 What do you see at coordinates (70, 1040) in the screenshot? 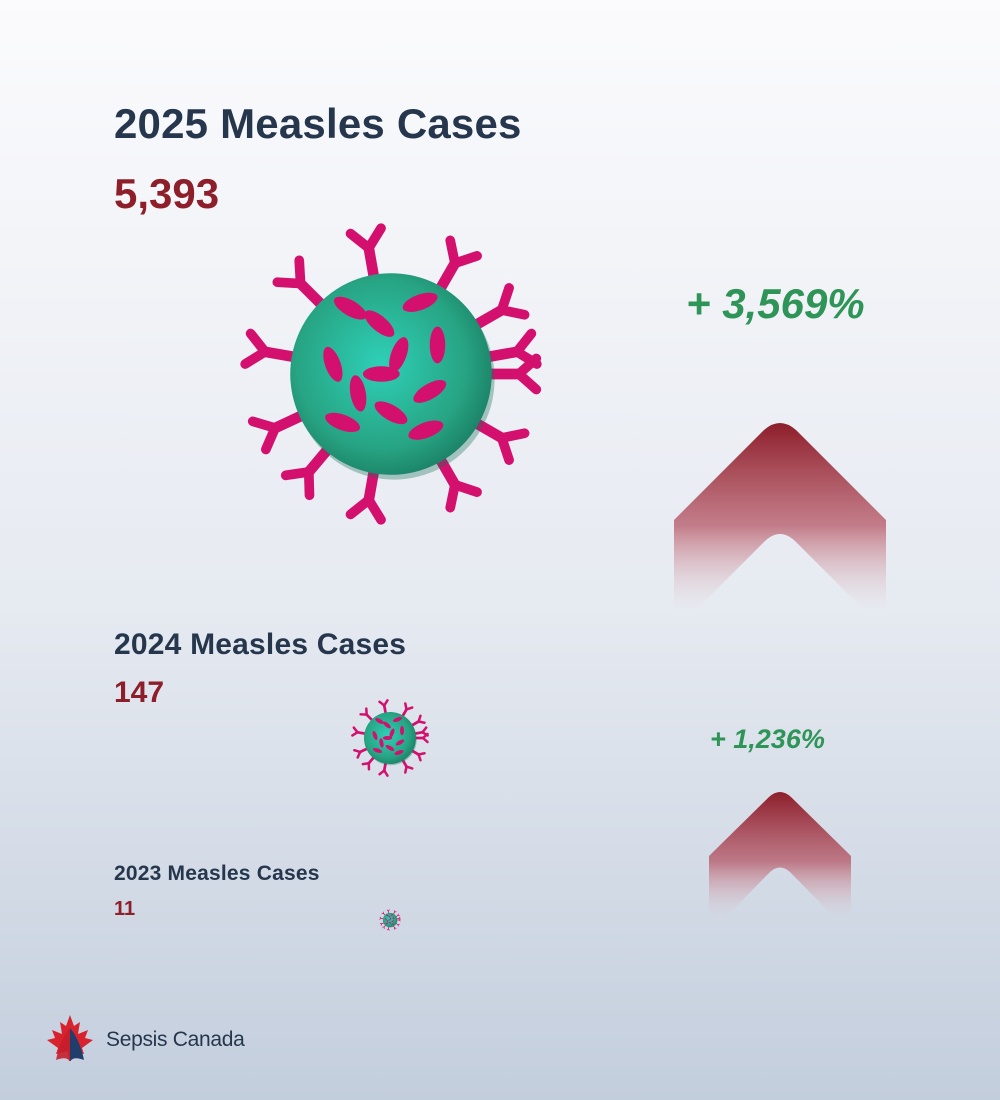
I see `maple-leaf-icon` at bounding box center [70, 1040].